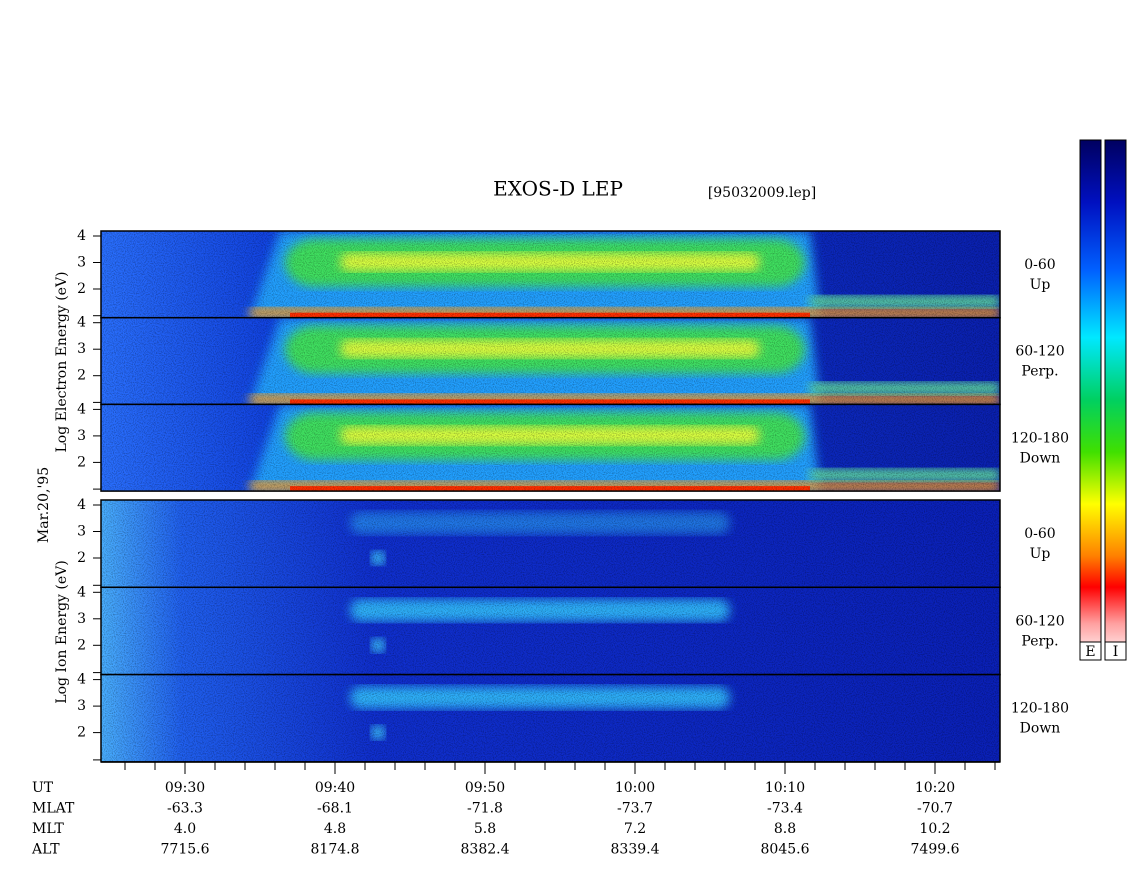 The image size is (1130, 879). What do you see at coordinates (635, 850) in the screenshot?
I see `cell: 8339.4` at bounding box center [635, 850].